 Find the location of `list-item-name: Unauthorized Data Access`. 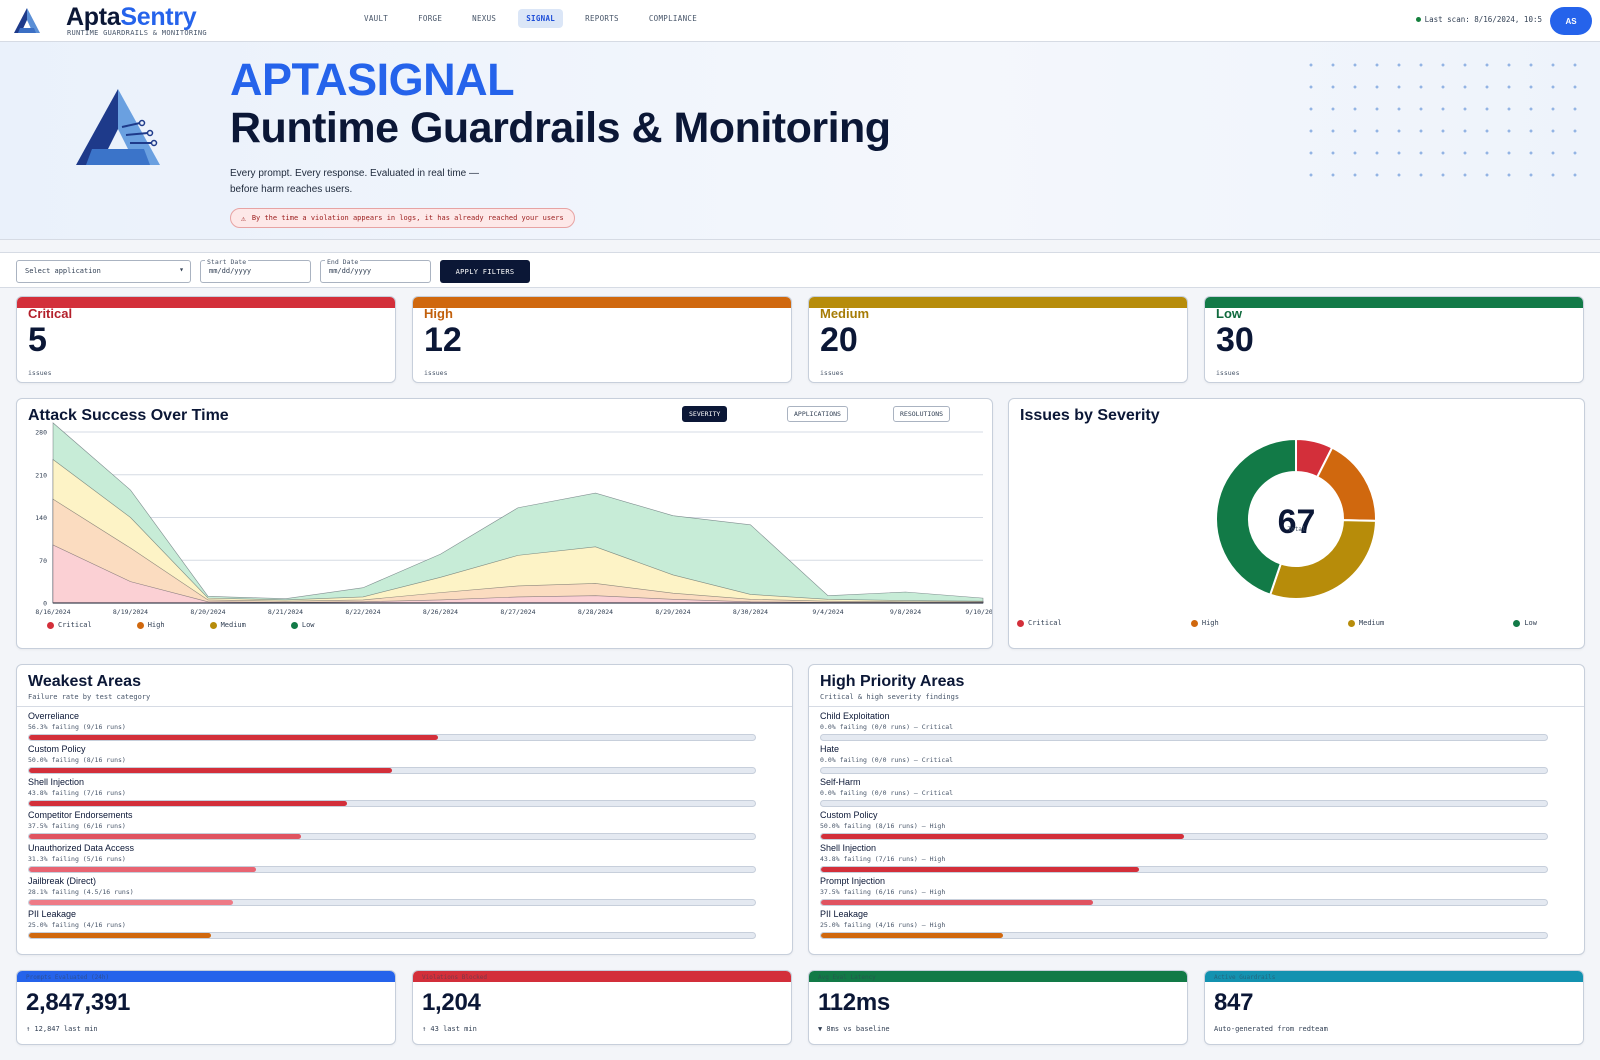

list-item-name: Unauthorized Data Access is located at coordinates (81, 848).